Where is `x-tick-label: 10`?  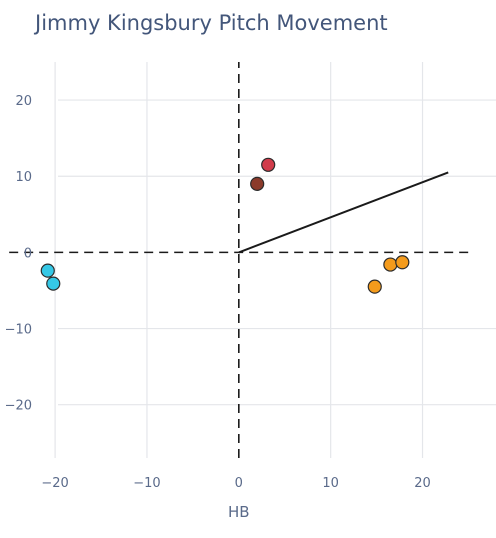
x-tick-label: 10 is located at coordinates (330, 483).